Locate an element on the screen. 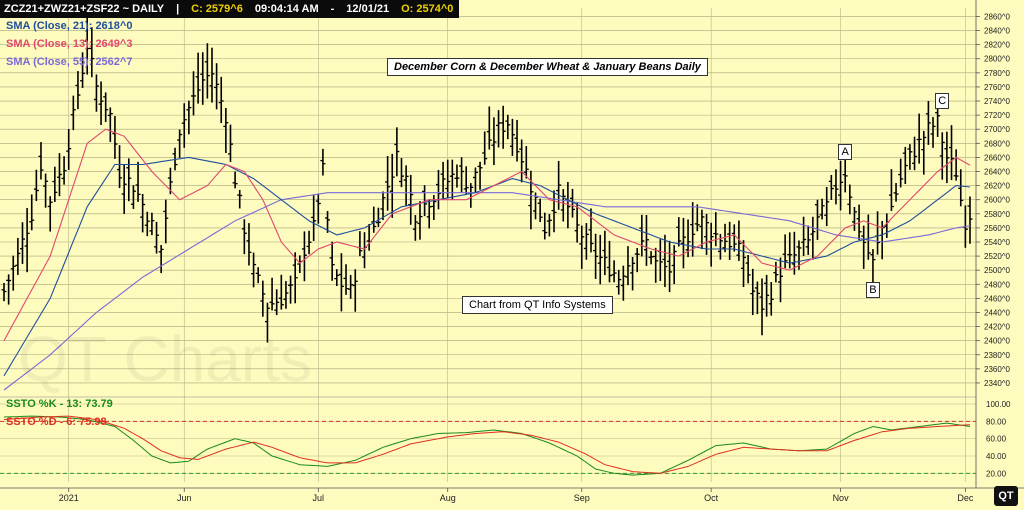 The height and width of the screenshot is (510, 1024). x-tick-label: Sep is located at coordinates (582, 498).